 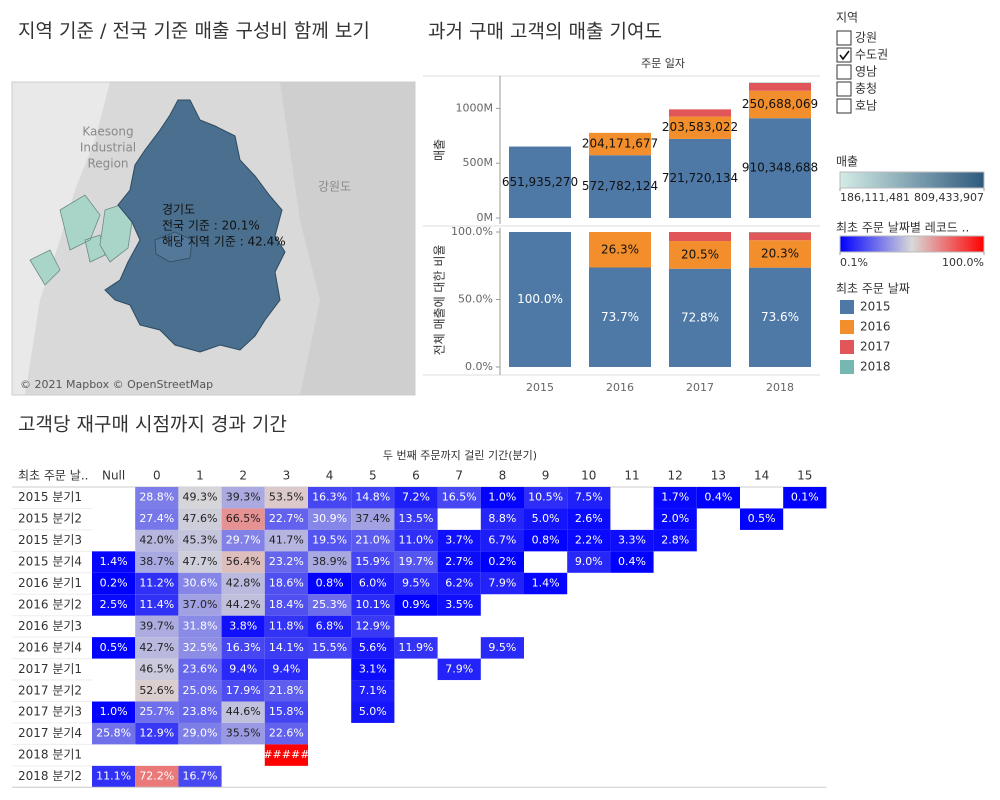 I want to click on gyeonggi-region, so click(x=195, y=226).